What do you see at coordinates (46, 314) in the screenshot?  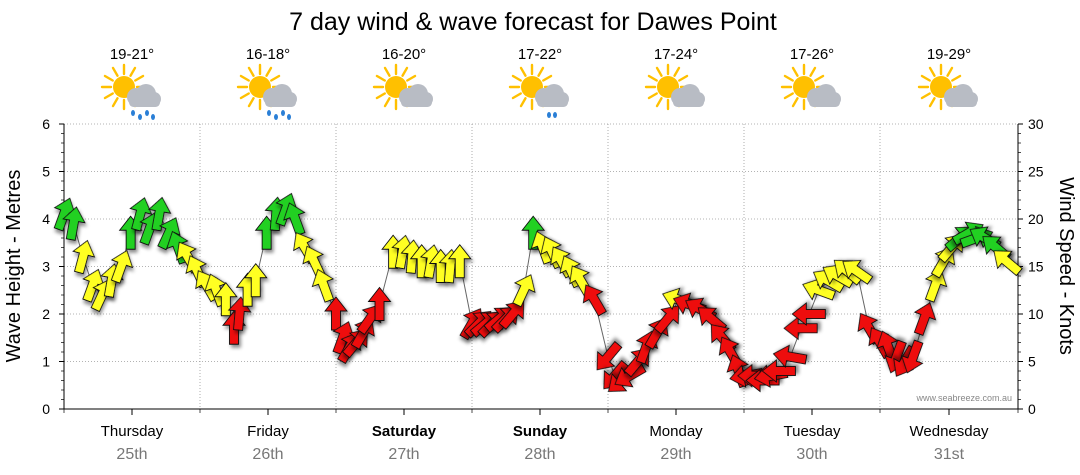 I see `y-tick-label: 2` at bounding box center [46, 314].